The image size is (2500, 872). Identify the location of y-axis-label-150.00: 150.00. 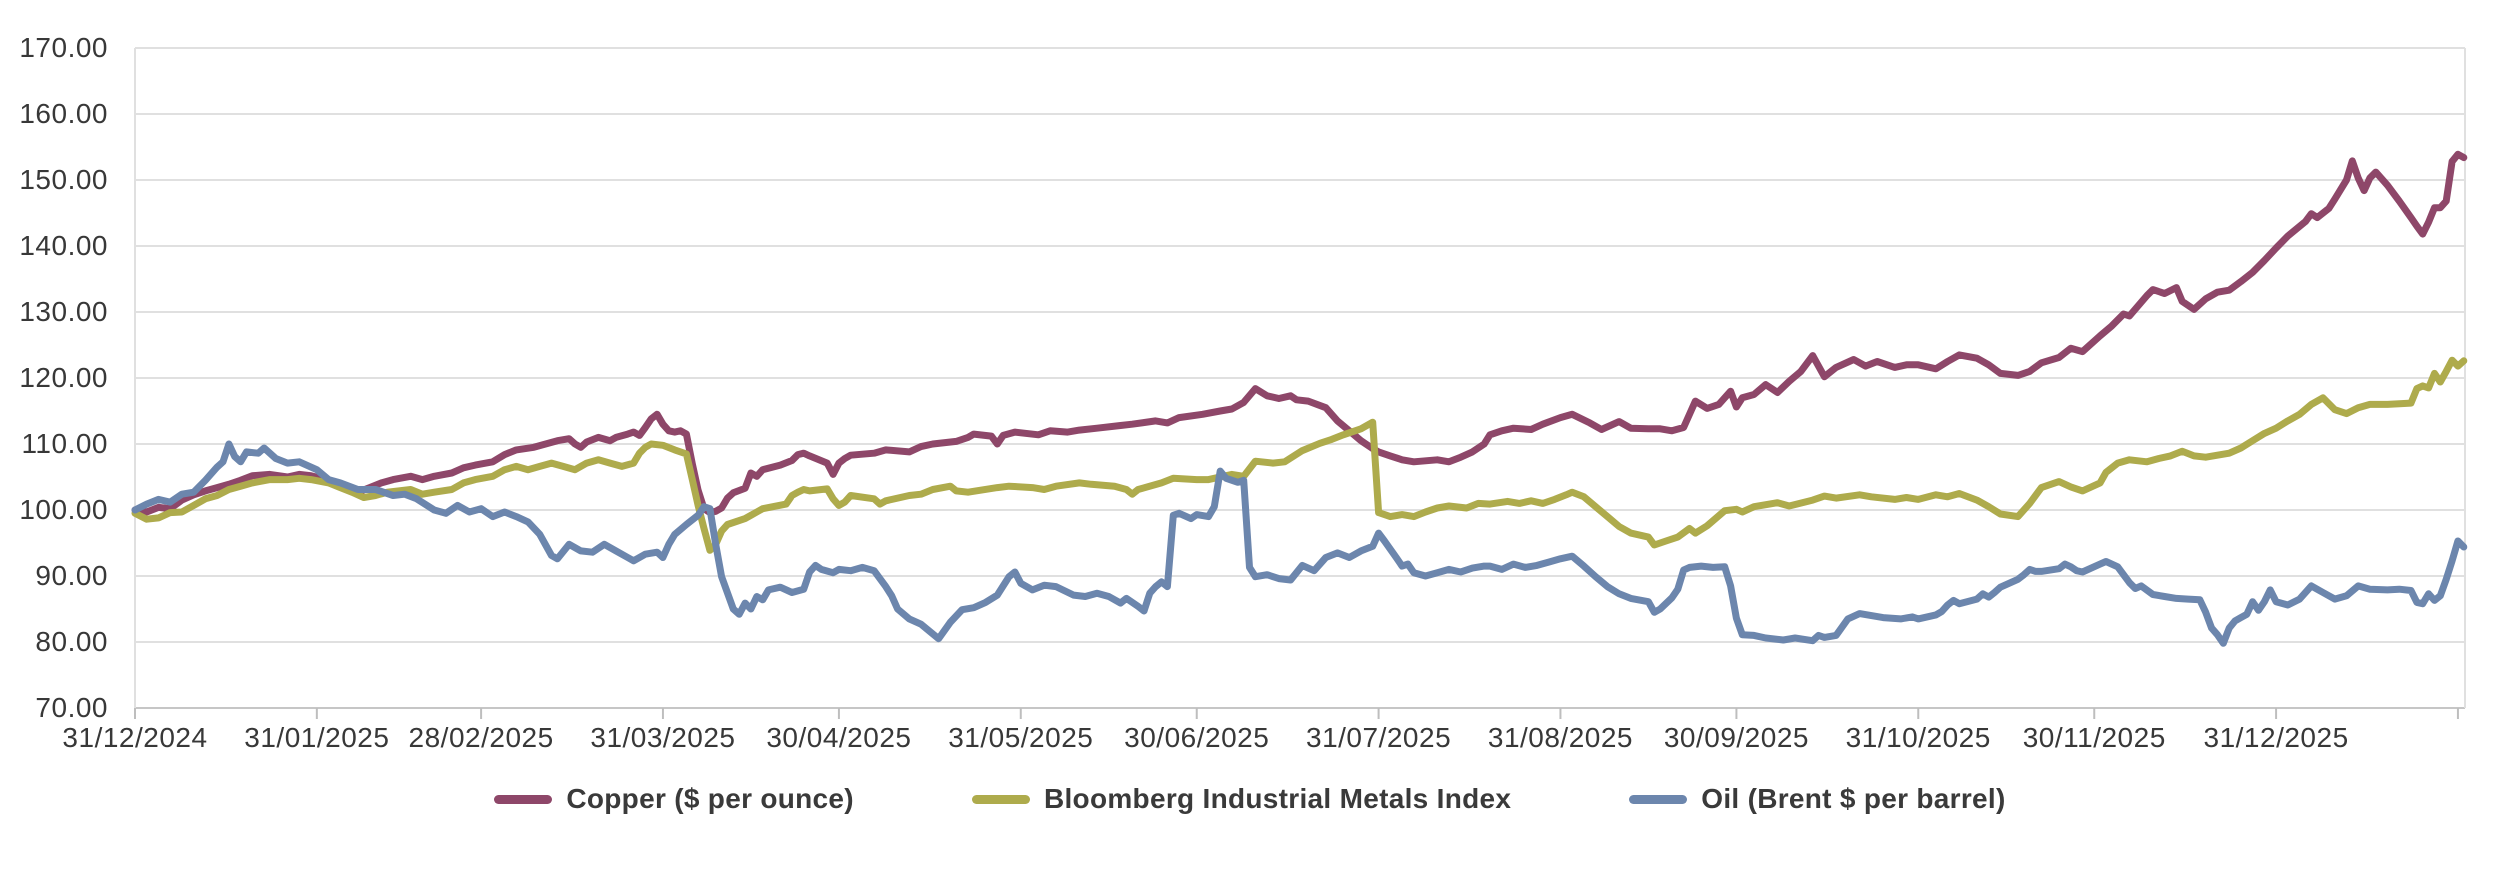
(63, 179).